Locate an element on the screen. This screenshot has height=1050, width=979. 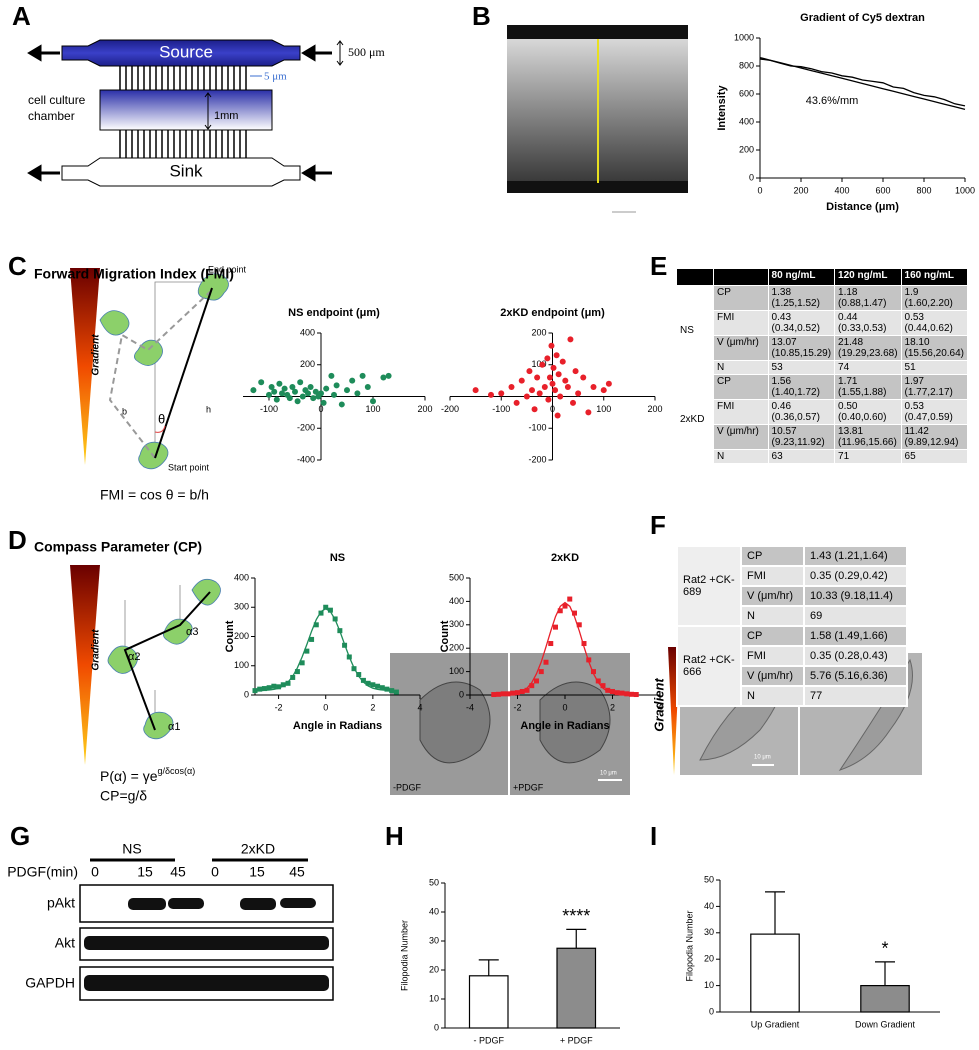
x-tick-label: 600 is located at coordinates (882, 190).